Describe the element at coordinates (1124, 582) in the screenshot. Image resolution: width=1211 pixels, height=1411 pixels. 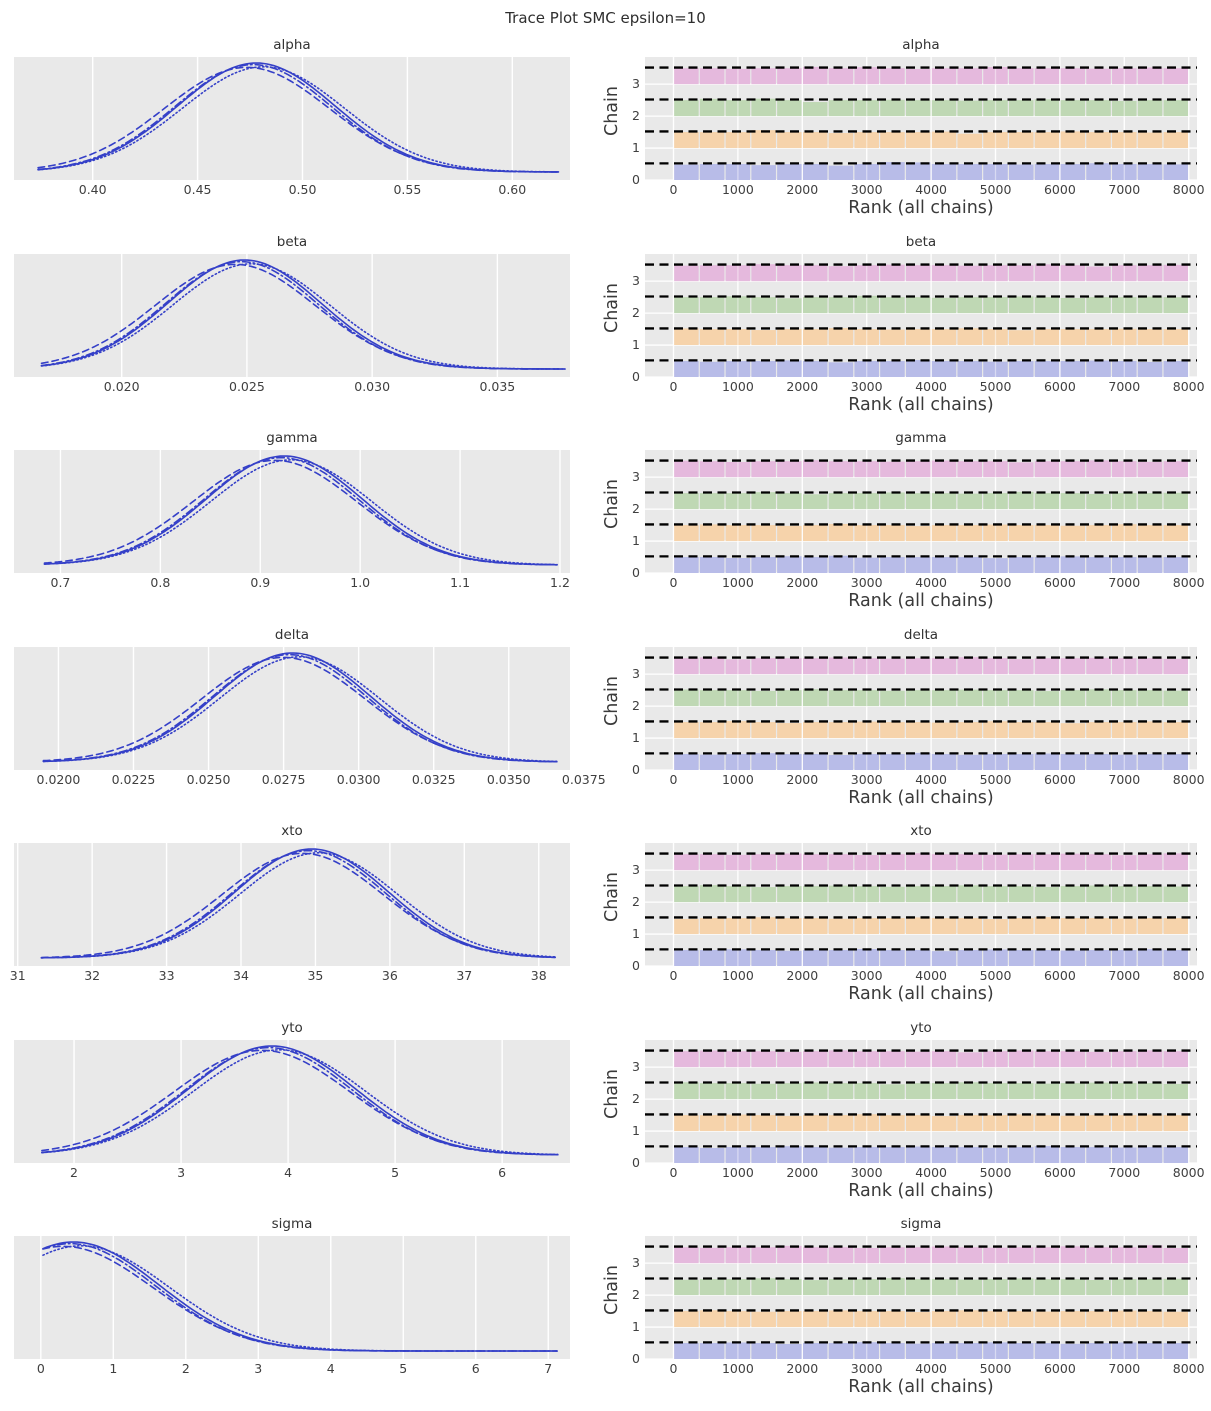
I see `rank-x-tick-label: 7000` at that location.